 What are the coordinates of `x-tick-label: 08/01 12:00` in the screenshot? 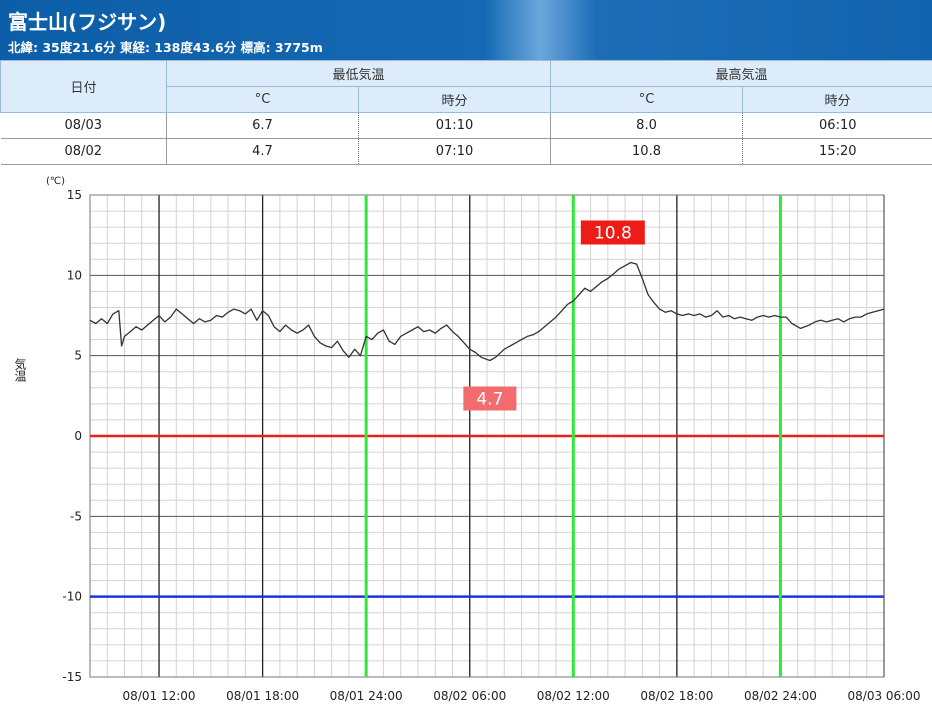 It's located at (159, 696).